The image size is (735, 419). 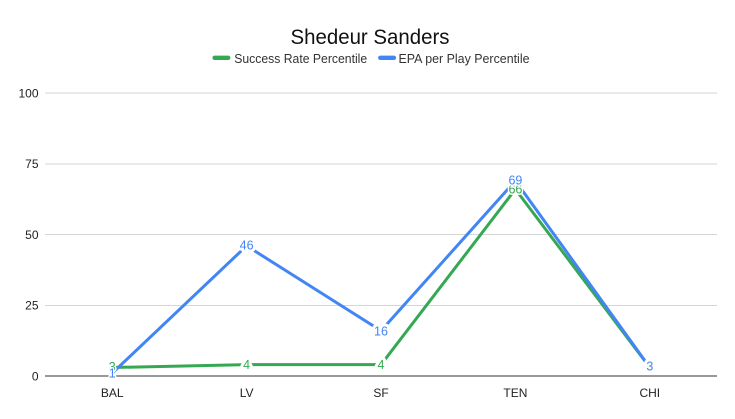 I want to click on svg-text: 100, so click(x=28, y=93).